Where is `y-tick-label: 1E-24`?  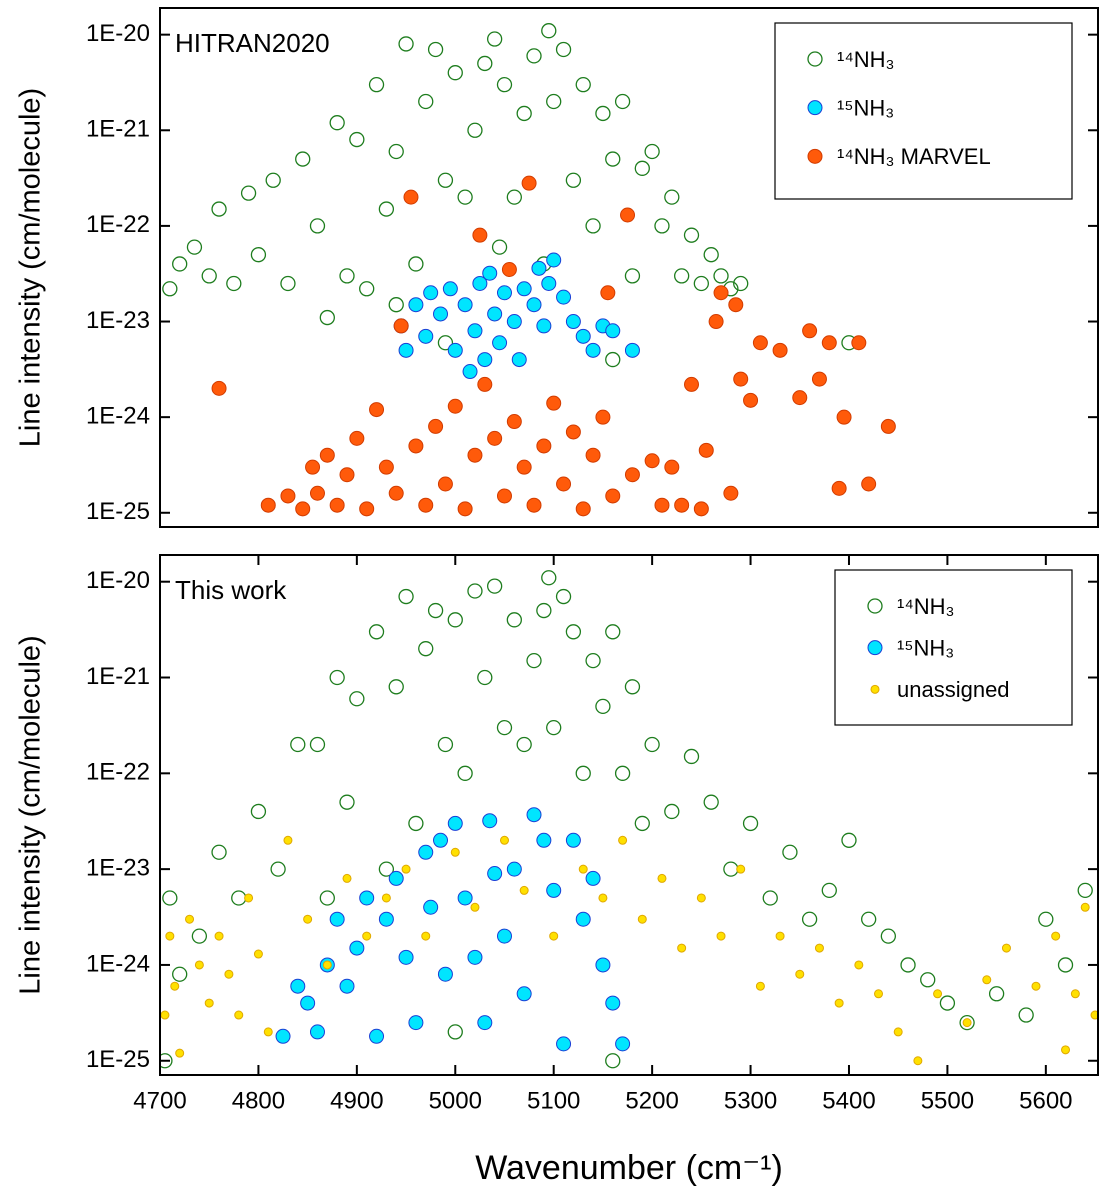
y-tick-label: 1E-24 is located at coordinates (118, 963).